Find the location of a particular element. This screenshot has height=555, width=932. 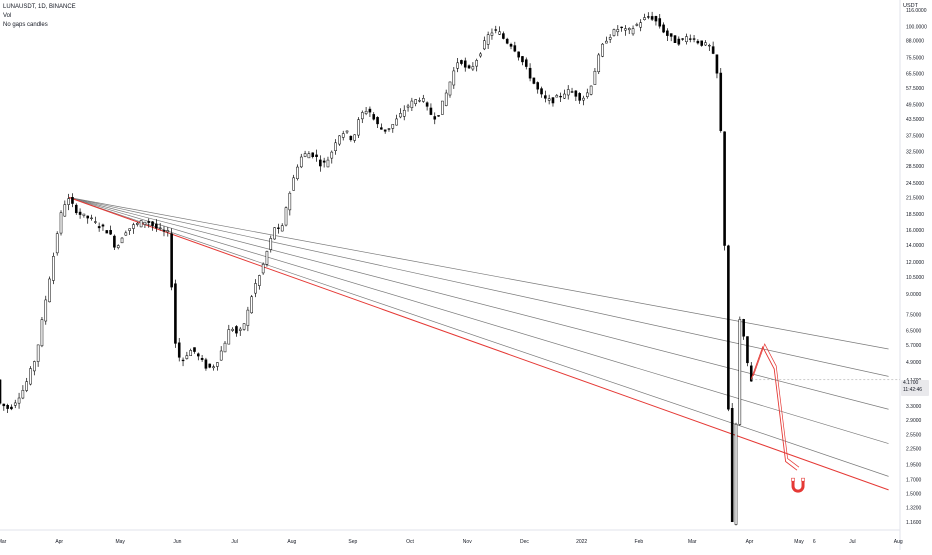

x-tick-label: Feb is located at coordinates (639, 542).